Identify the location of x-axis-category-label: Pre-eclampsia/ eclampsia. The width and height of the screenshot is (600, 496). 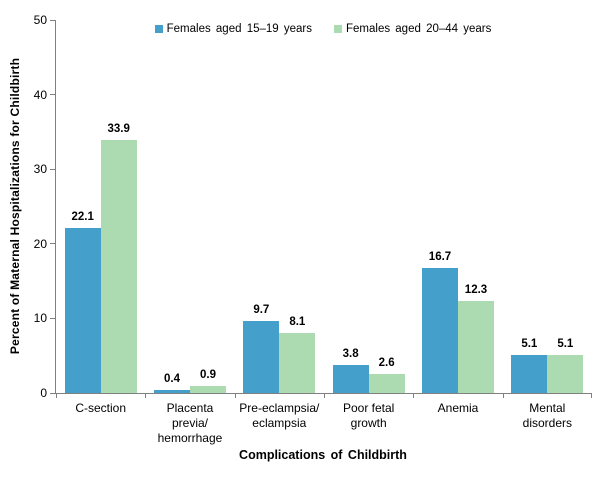
(279, 415).